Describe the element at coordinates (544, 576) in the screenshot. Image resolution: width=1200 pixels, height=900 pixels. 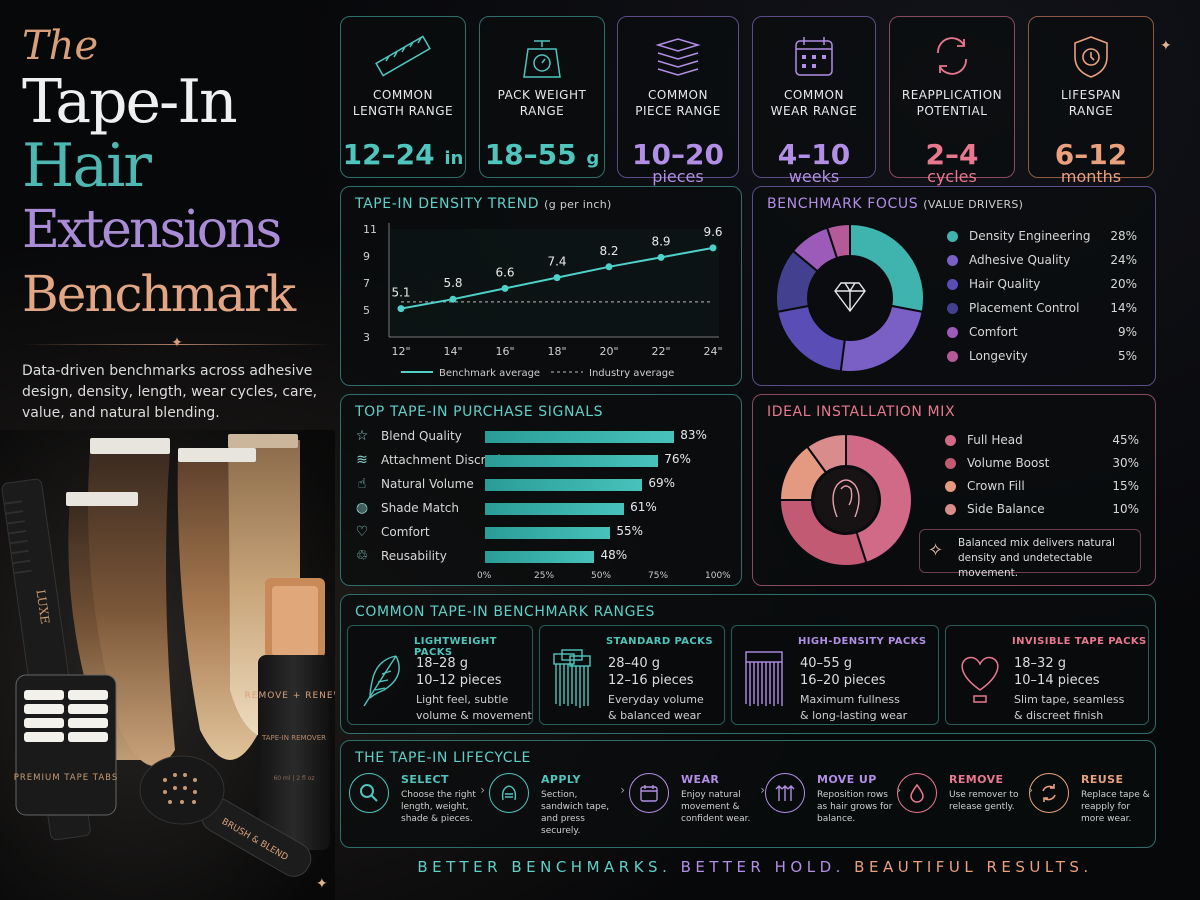
I see `signals-axis-label: 25%` at that location.